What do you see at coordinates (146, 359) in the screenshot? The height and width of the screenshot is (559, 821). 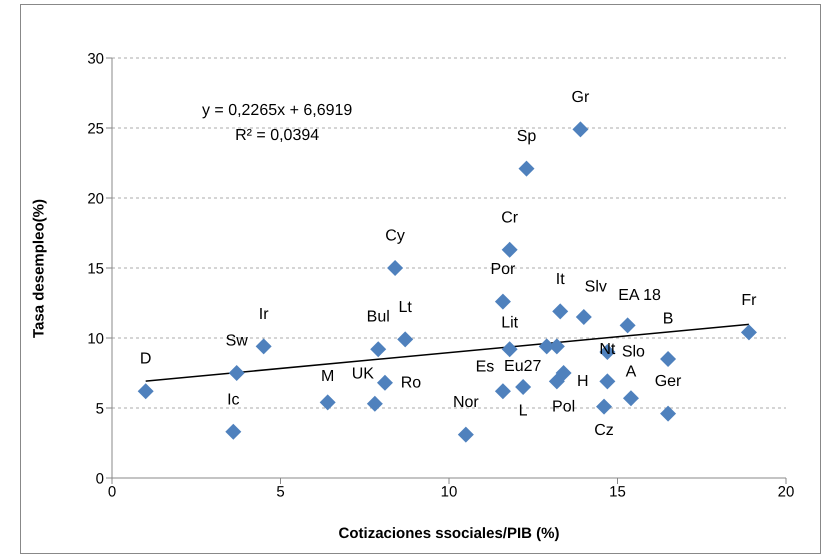 I see `annotation: D` at bounding box center [146, 359].